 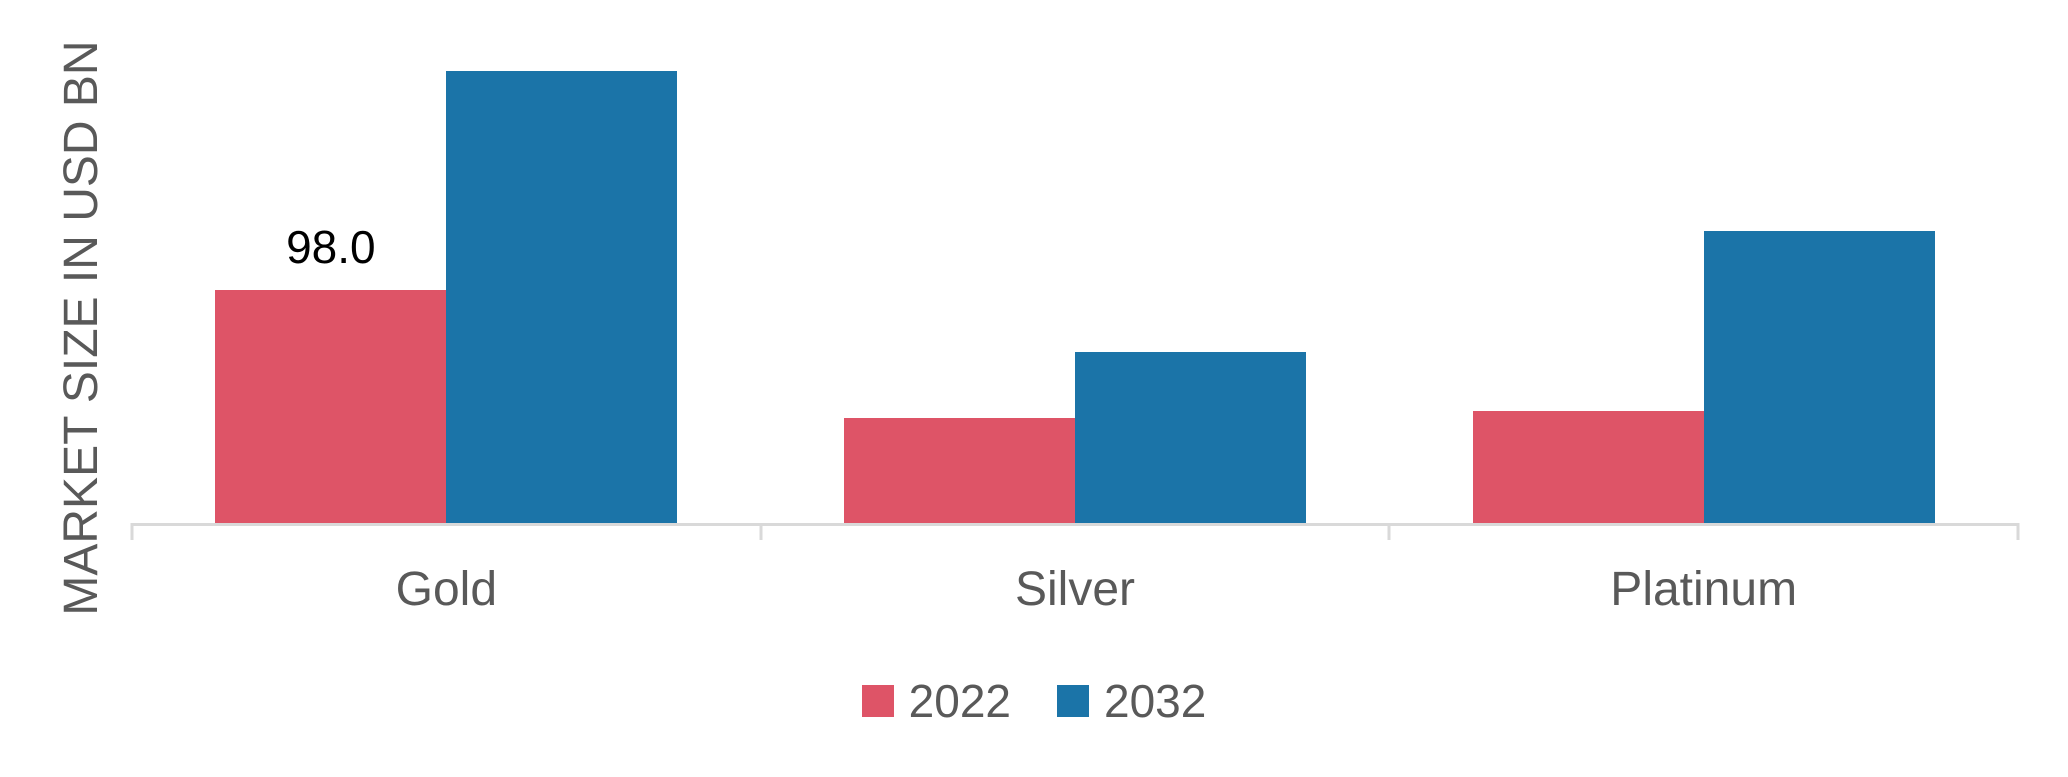 What do you see at coordinates (1819, 376) in the screenshot?
I see `bar-platinum-2032` at bounding box center [1819, 376].